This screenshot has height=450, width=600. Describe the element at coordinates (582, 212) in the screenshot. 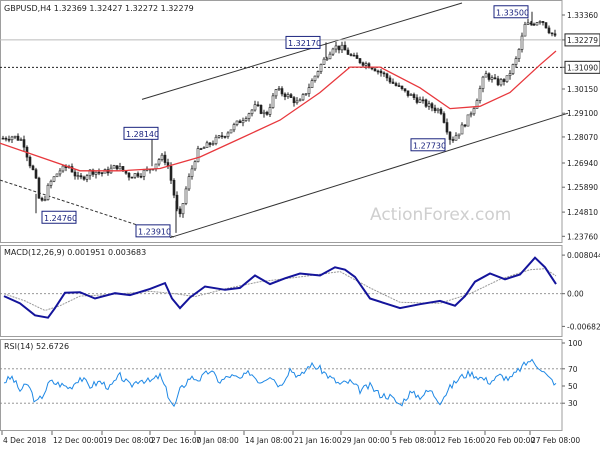

I see `y-tick-label: 1.24810` at that location.